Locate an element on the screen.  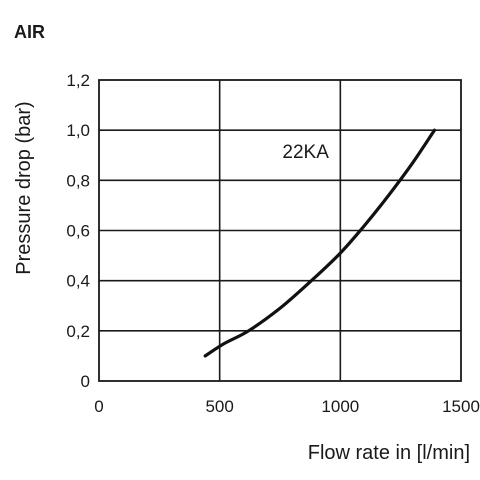
x-tick-label: 500 is located at coordinates (219, 406).